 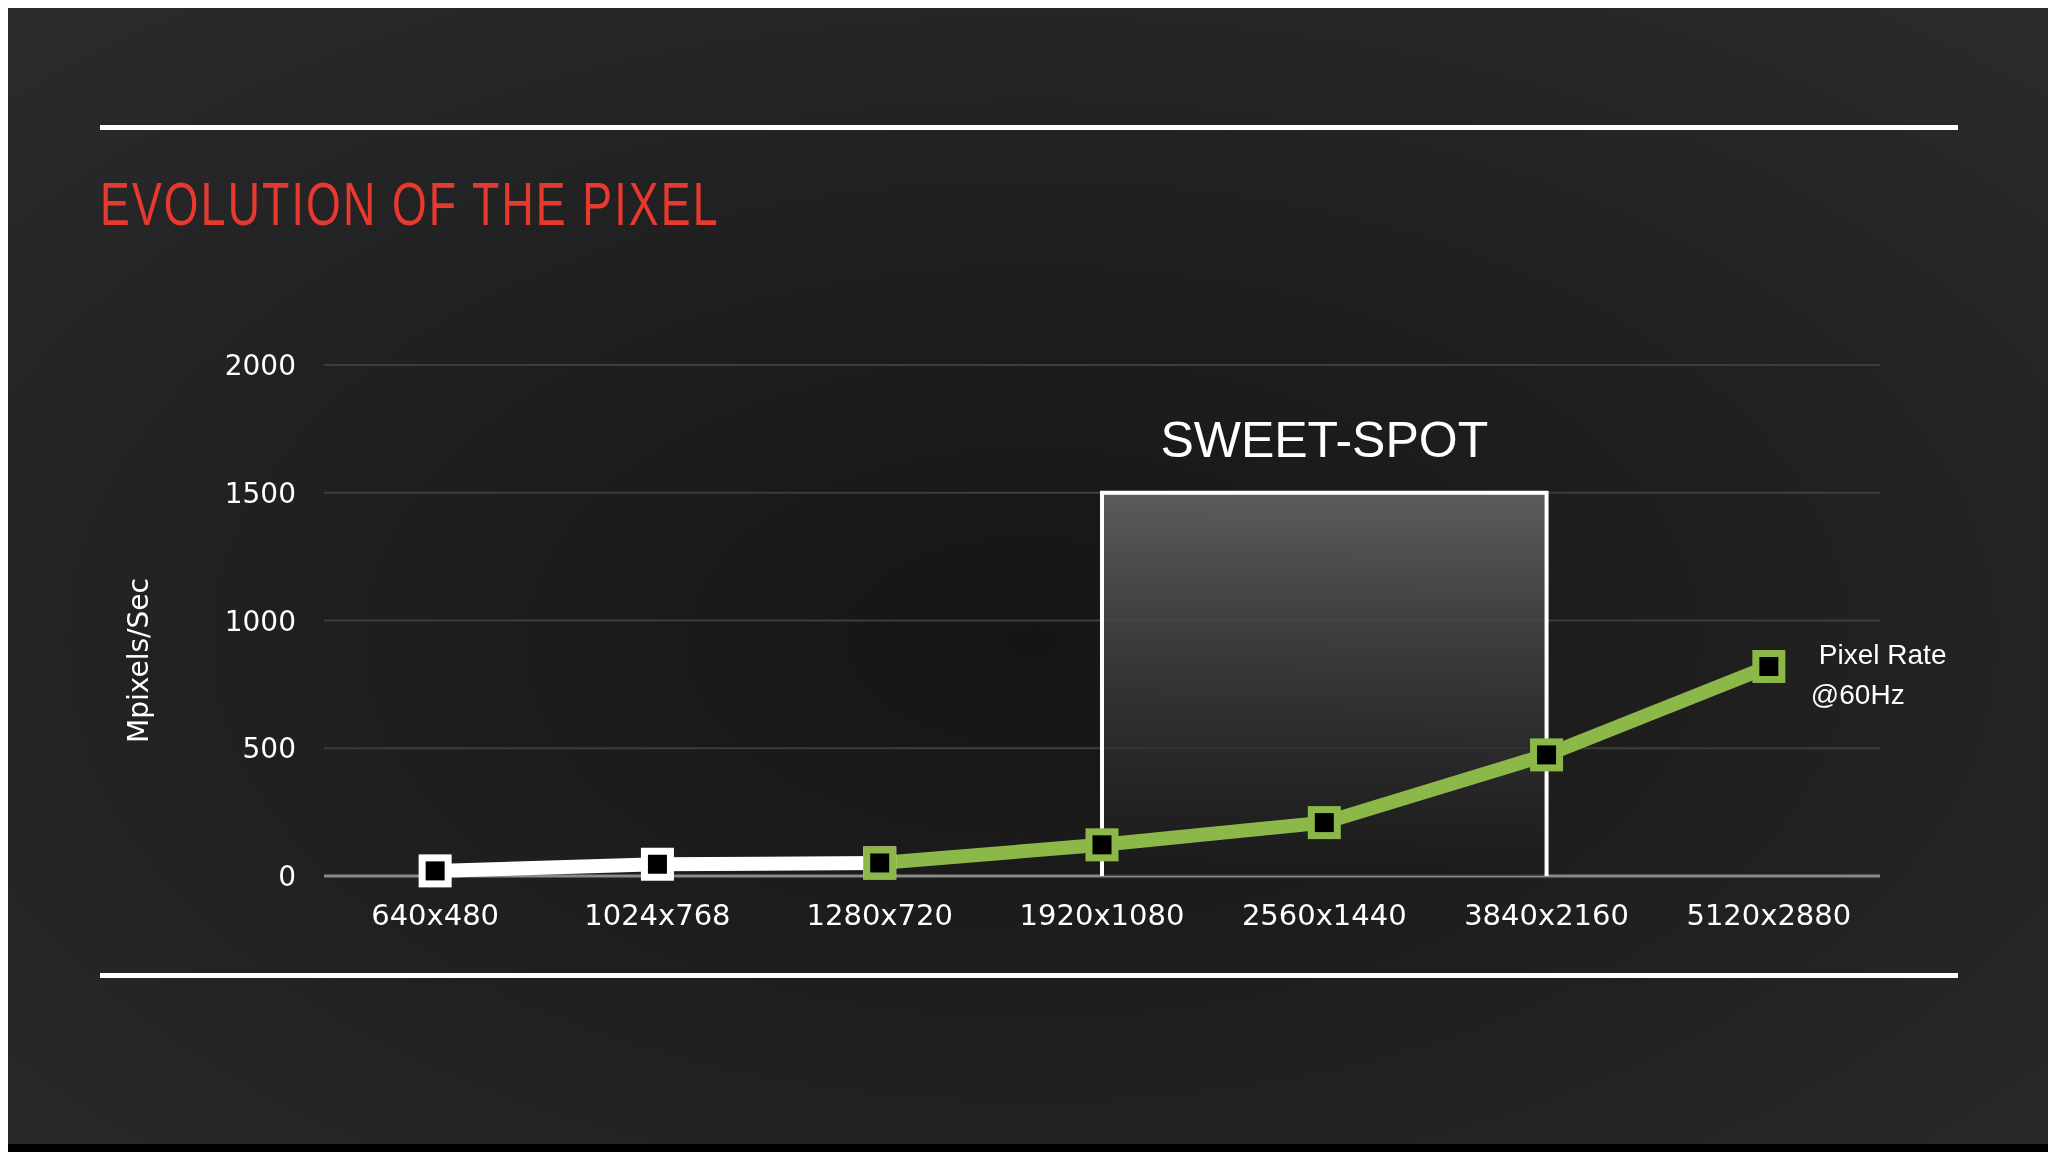 What do you see at coordinates (287, 876) in the screenshot?
I see `y-tick-label: 0` at bounding box center [287, 876].